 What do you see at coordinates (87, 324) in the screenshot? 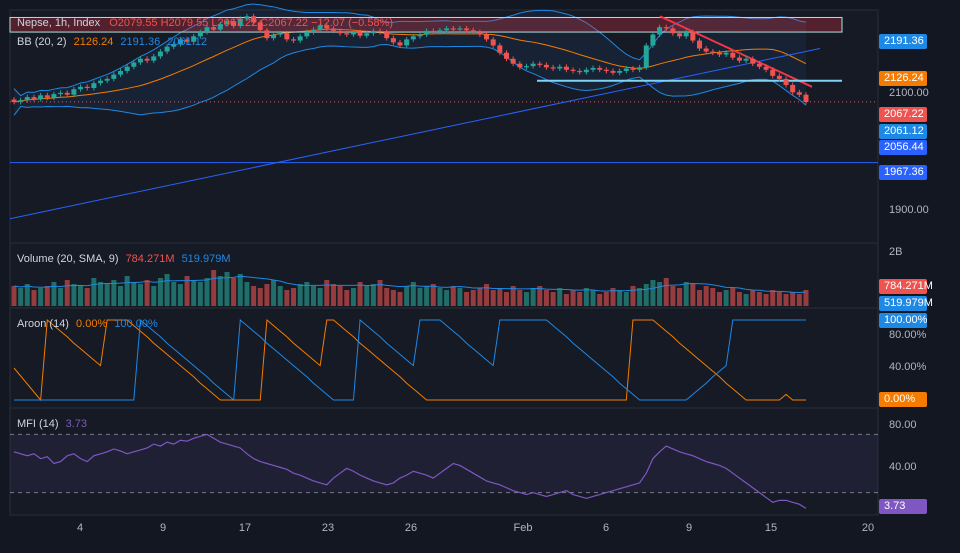
I see `aroon-legend: Aroon (14) 0.00% 100.00%` at bounding box center [87, 324].